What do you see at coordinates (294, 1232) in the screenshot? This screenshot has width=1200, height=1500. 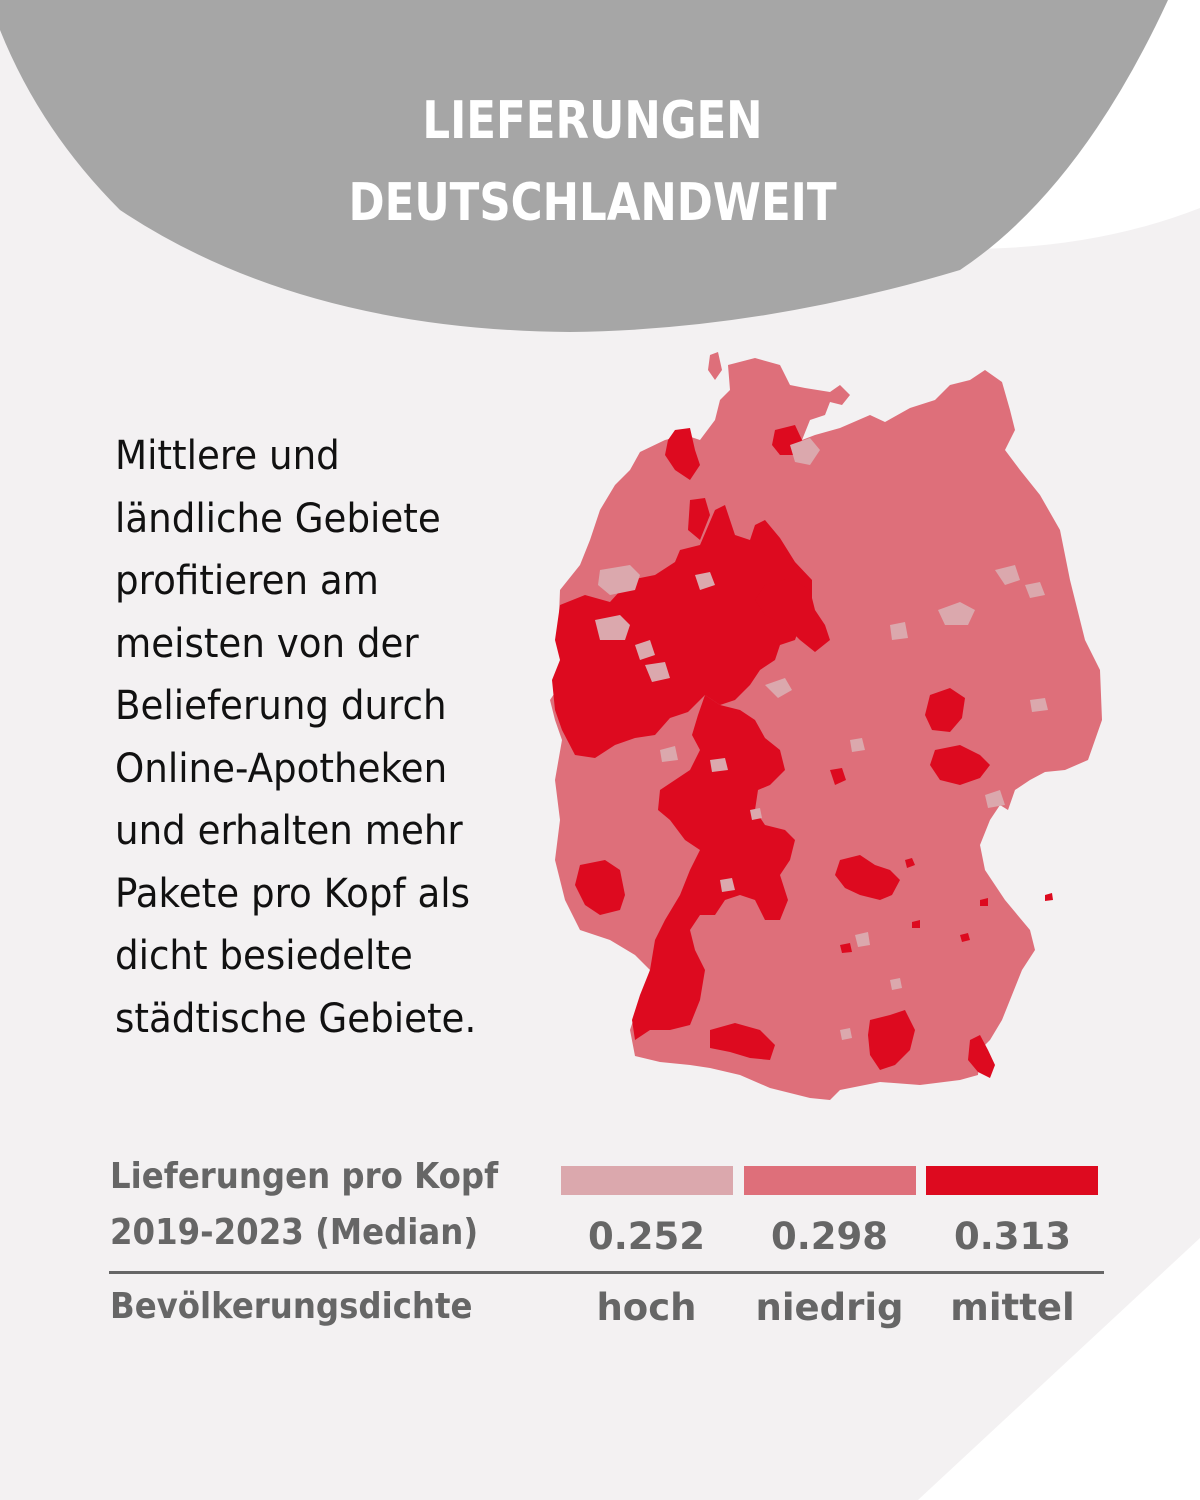 I see `legend-measure-label-line2: 2019-2023 (Median)` at bounding box center [294, 1232].